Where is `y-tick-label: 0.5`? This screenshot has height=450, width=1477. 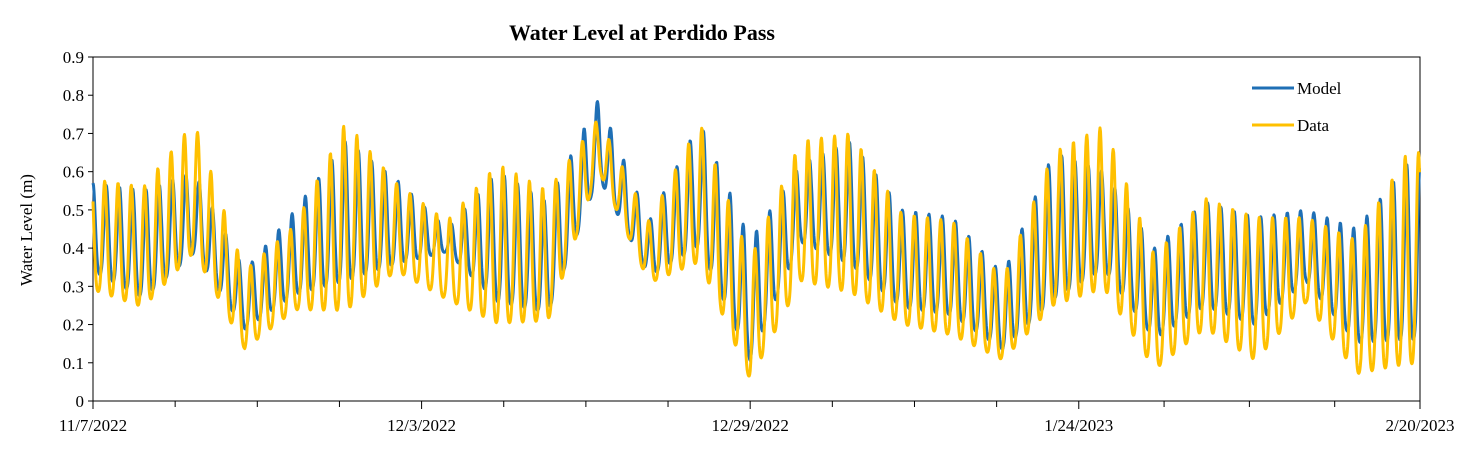
y-tick-label: 0.5 is located at coordinates (73, 210).